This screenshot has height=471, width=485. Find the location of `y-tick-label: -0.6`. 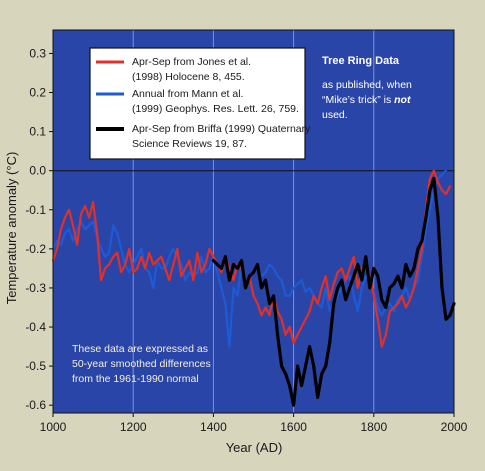

y-tick-label: -0.6 is located at coordinates (35, 405).